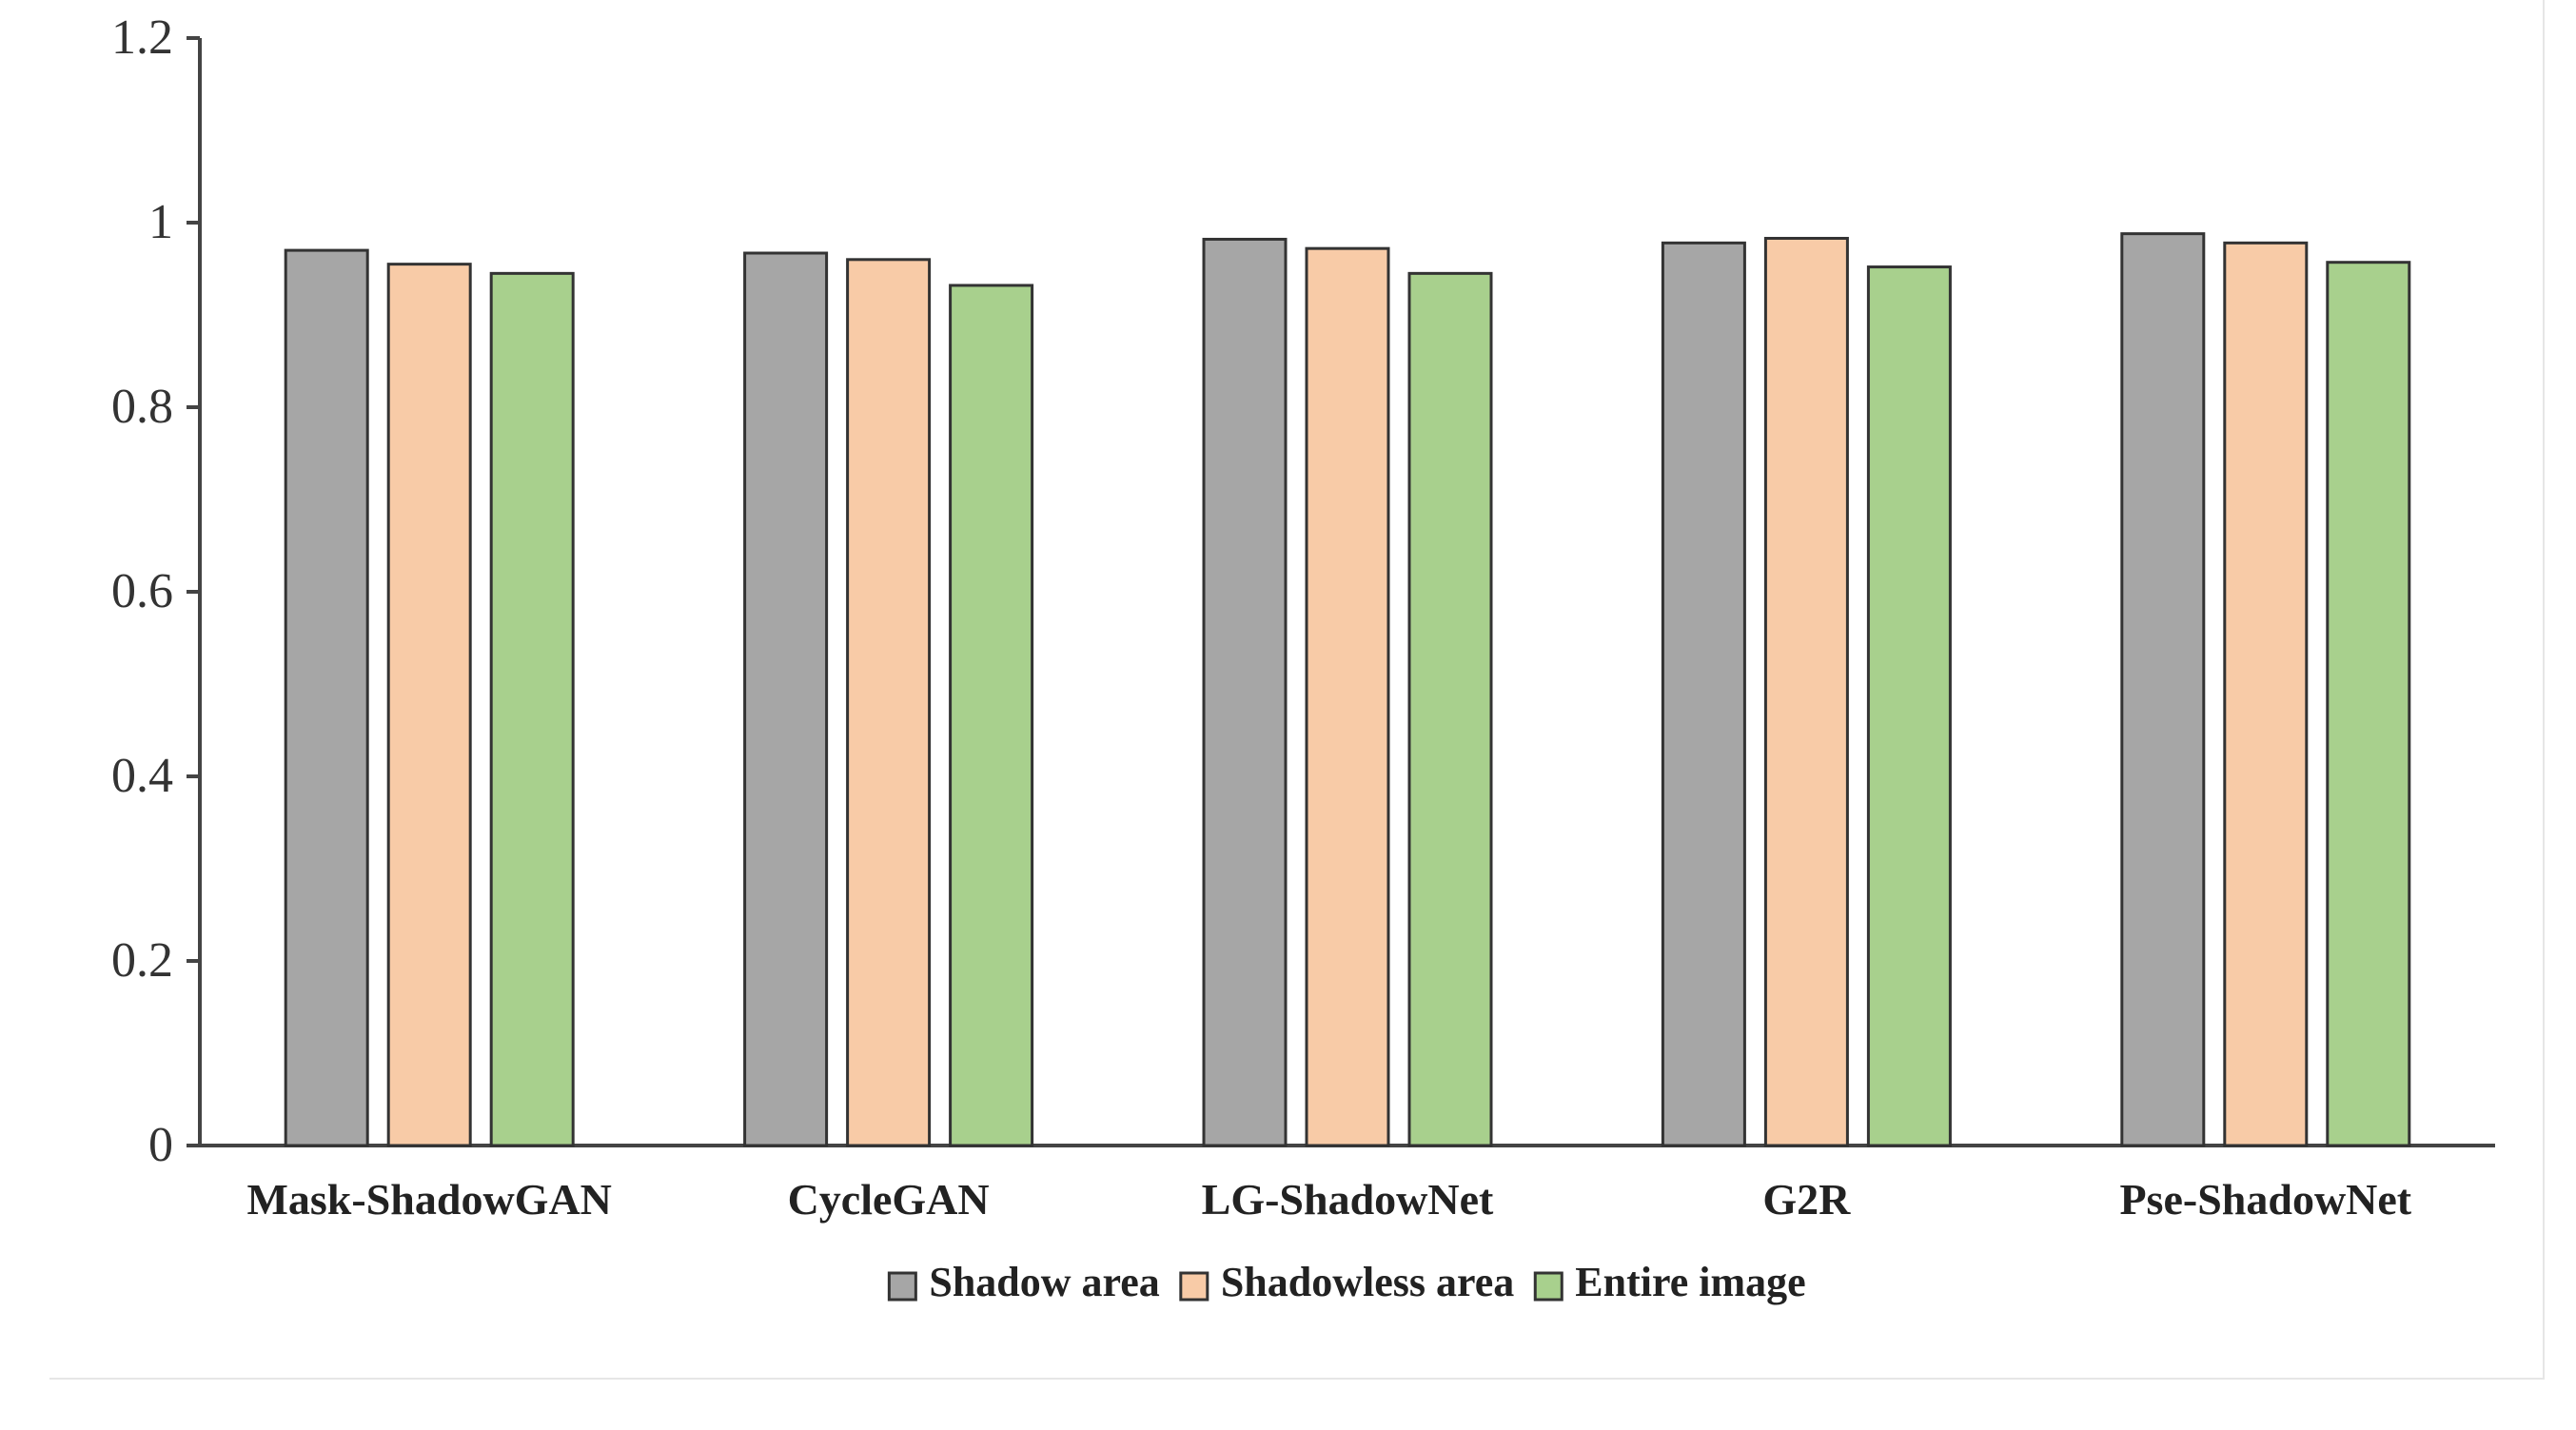 The image size is (2576, 1430). Describe the element at coordinates (142, 776) in the screenshot. I see `y-tick-label: 0.4` at that location.